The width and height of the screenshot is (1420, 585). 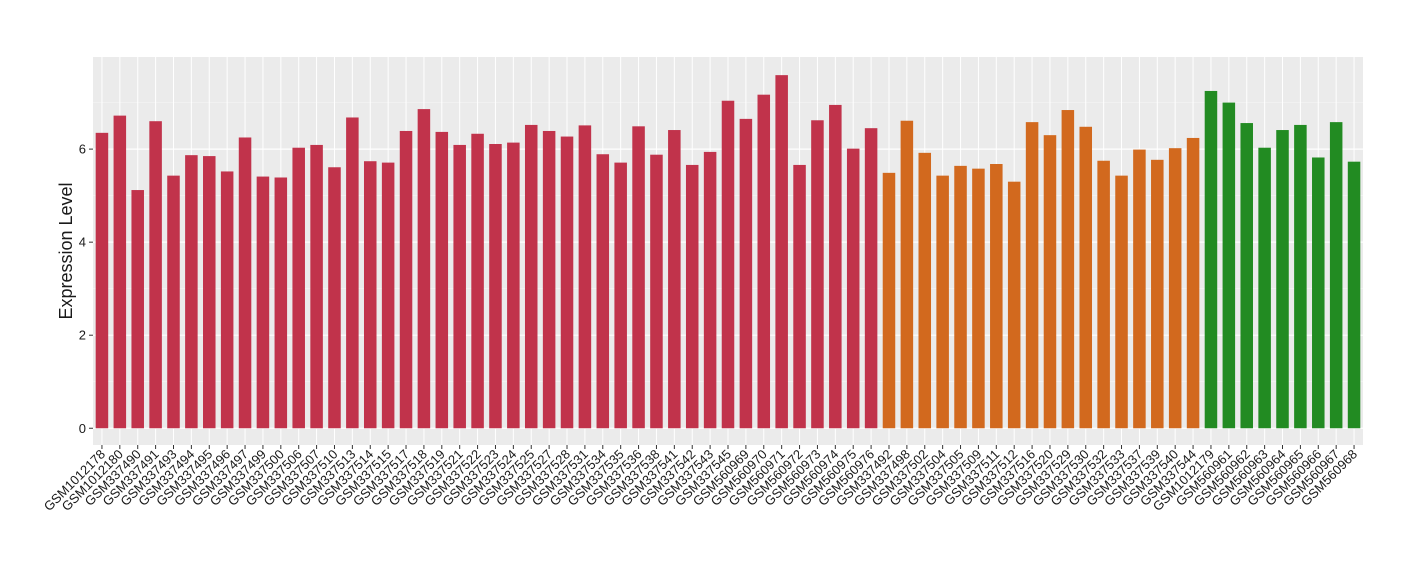 I want to click on y-axis-label: Expression Level, so click(x=66, y=250).